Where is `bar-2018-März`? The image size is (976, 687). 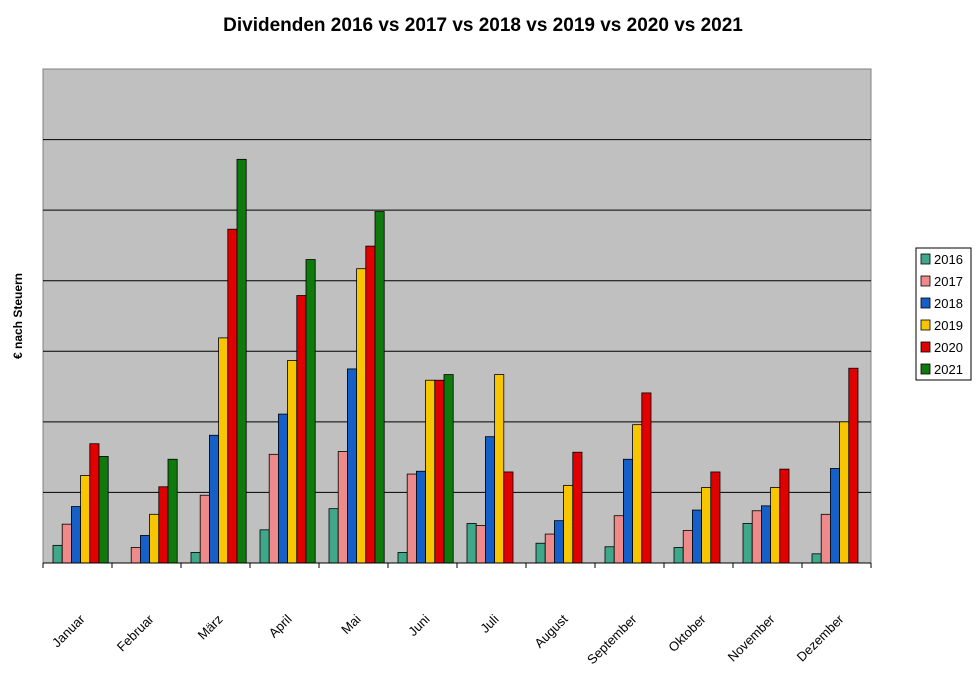
bar-2018-März is located at coordinates (213, 499).